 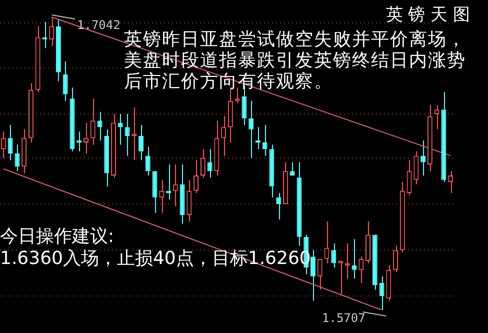 What do you see at coordinates (428, 15) in the screenshot?
I see `chart-title: 英 镑 天 图` at bounding box center [428, 15].